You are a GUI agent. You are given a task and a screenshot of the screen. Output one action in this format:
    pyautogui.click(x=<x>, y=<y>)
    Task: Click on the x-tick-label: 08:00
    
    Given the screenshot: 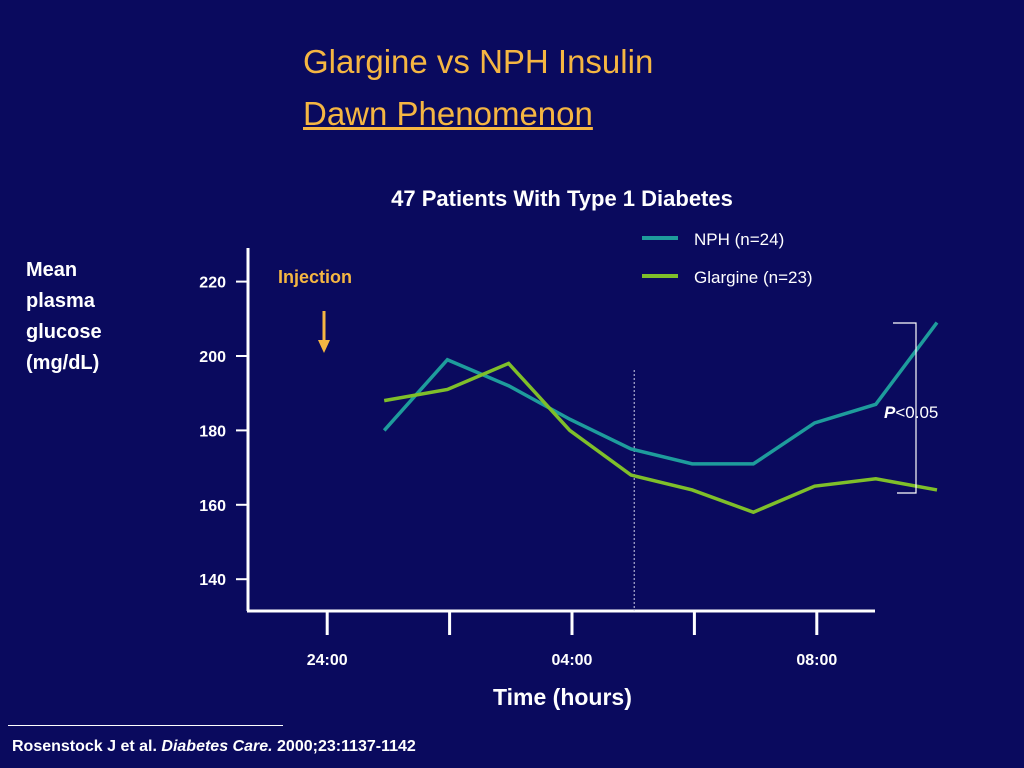 What is the action you would take?
    pyautogui.click(x=816, y=660)
    